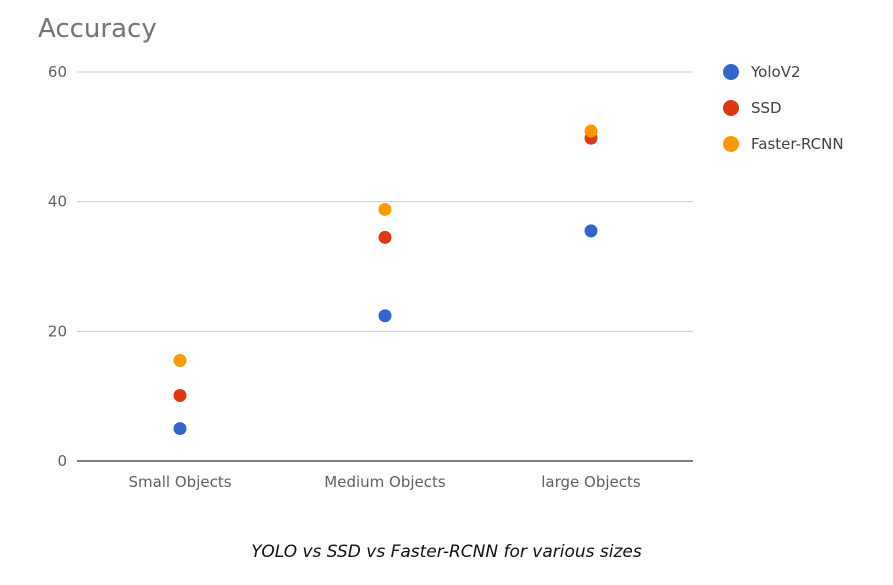 The width and height of the screenshot is (893, 585). I want to click on y-tick-label-60: 60, so click(57, 72).